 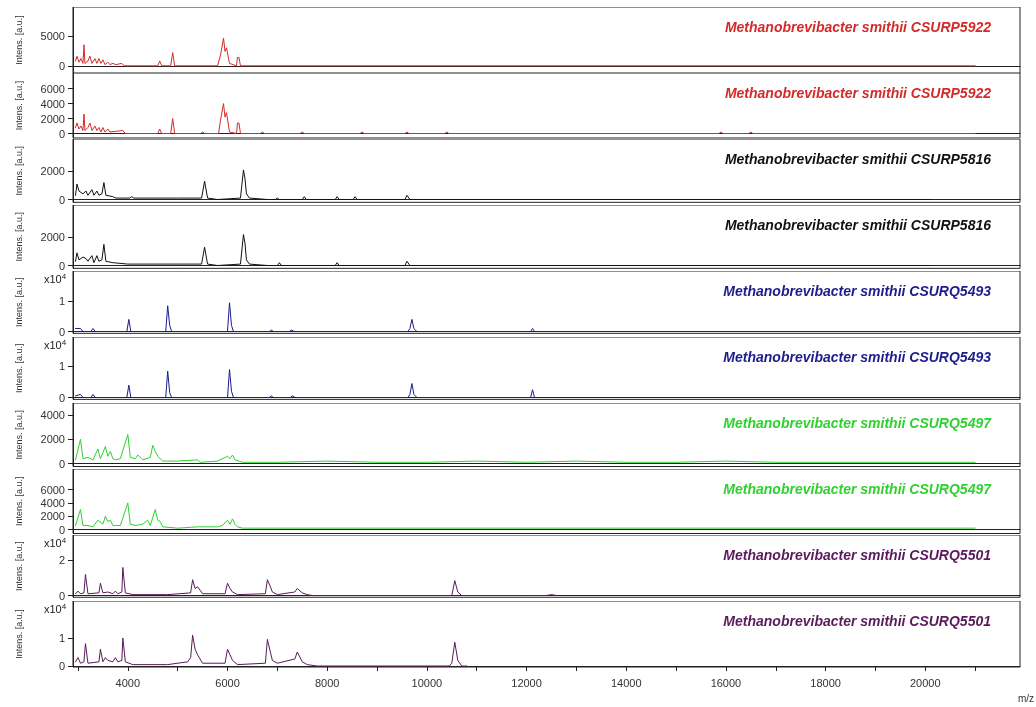 What do you see at coordinates (227, 682) in the screenshot?
I see `x-tick-label: 6000` at bounding box center [227, 682].